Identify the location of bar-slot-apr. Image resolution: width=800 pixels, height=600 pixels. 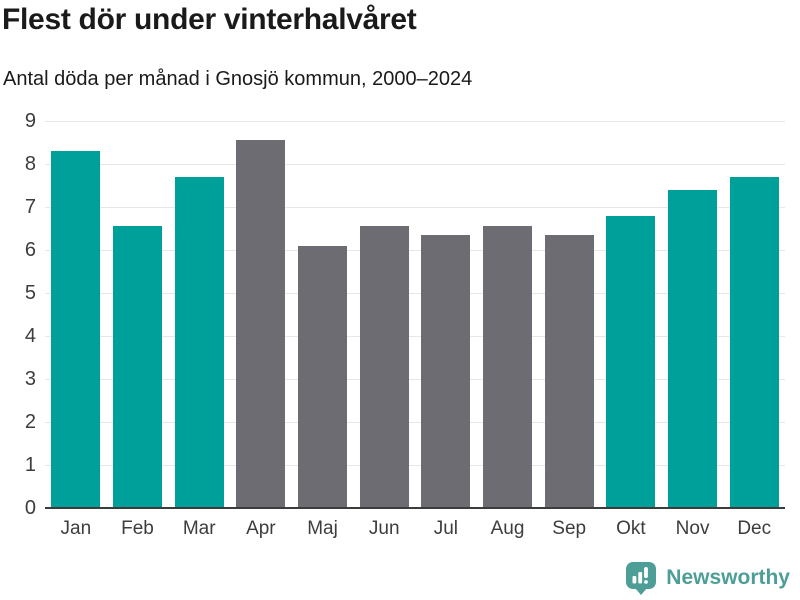
(261, 314).